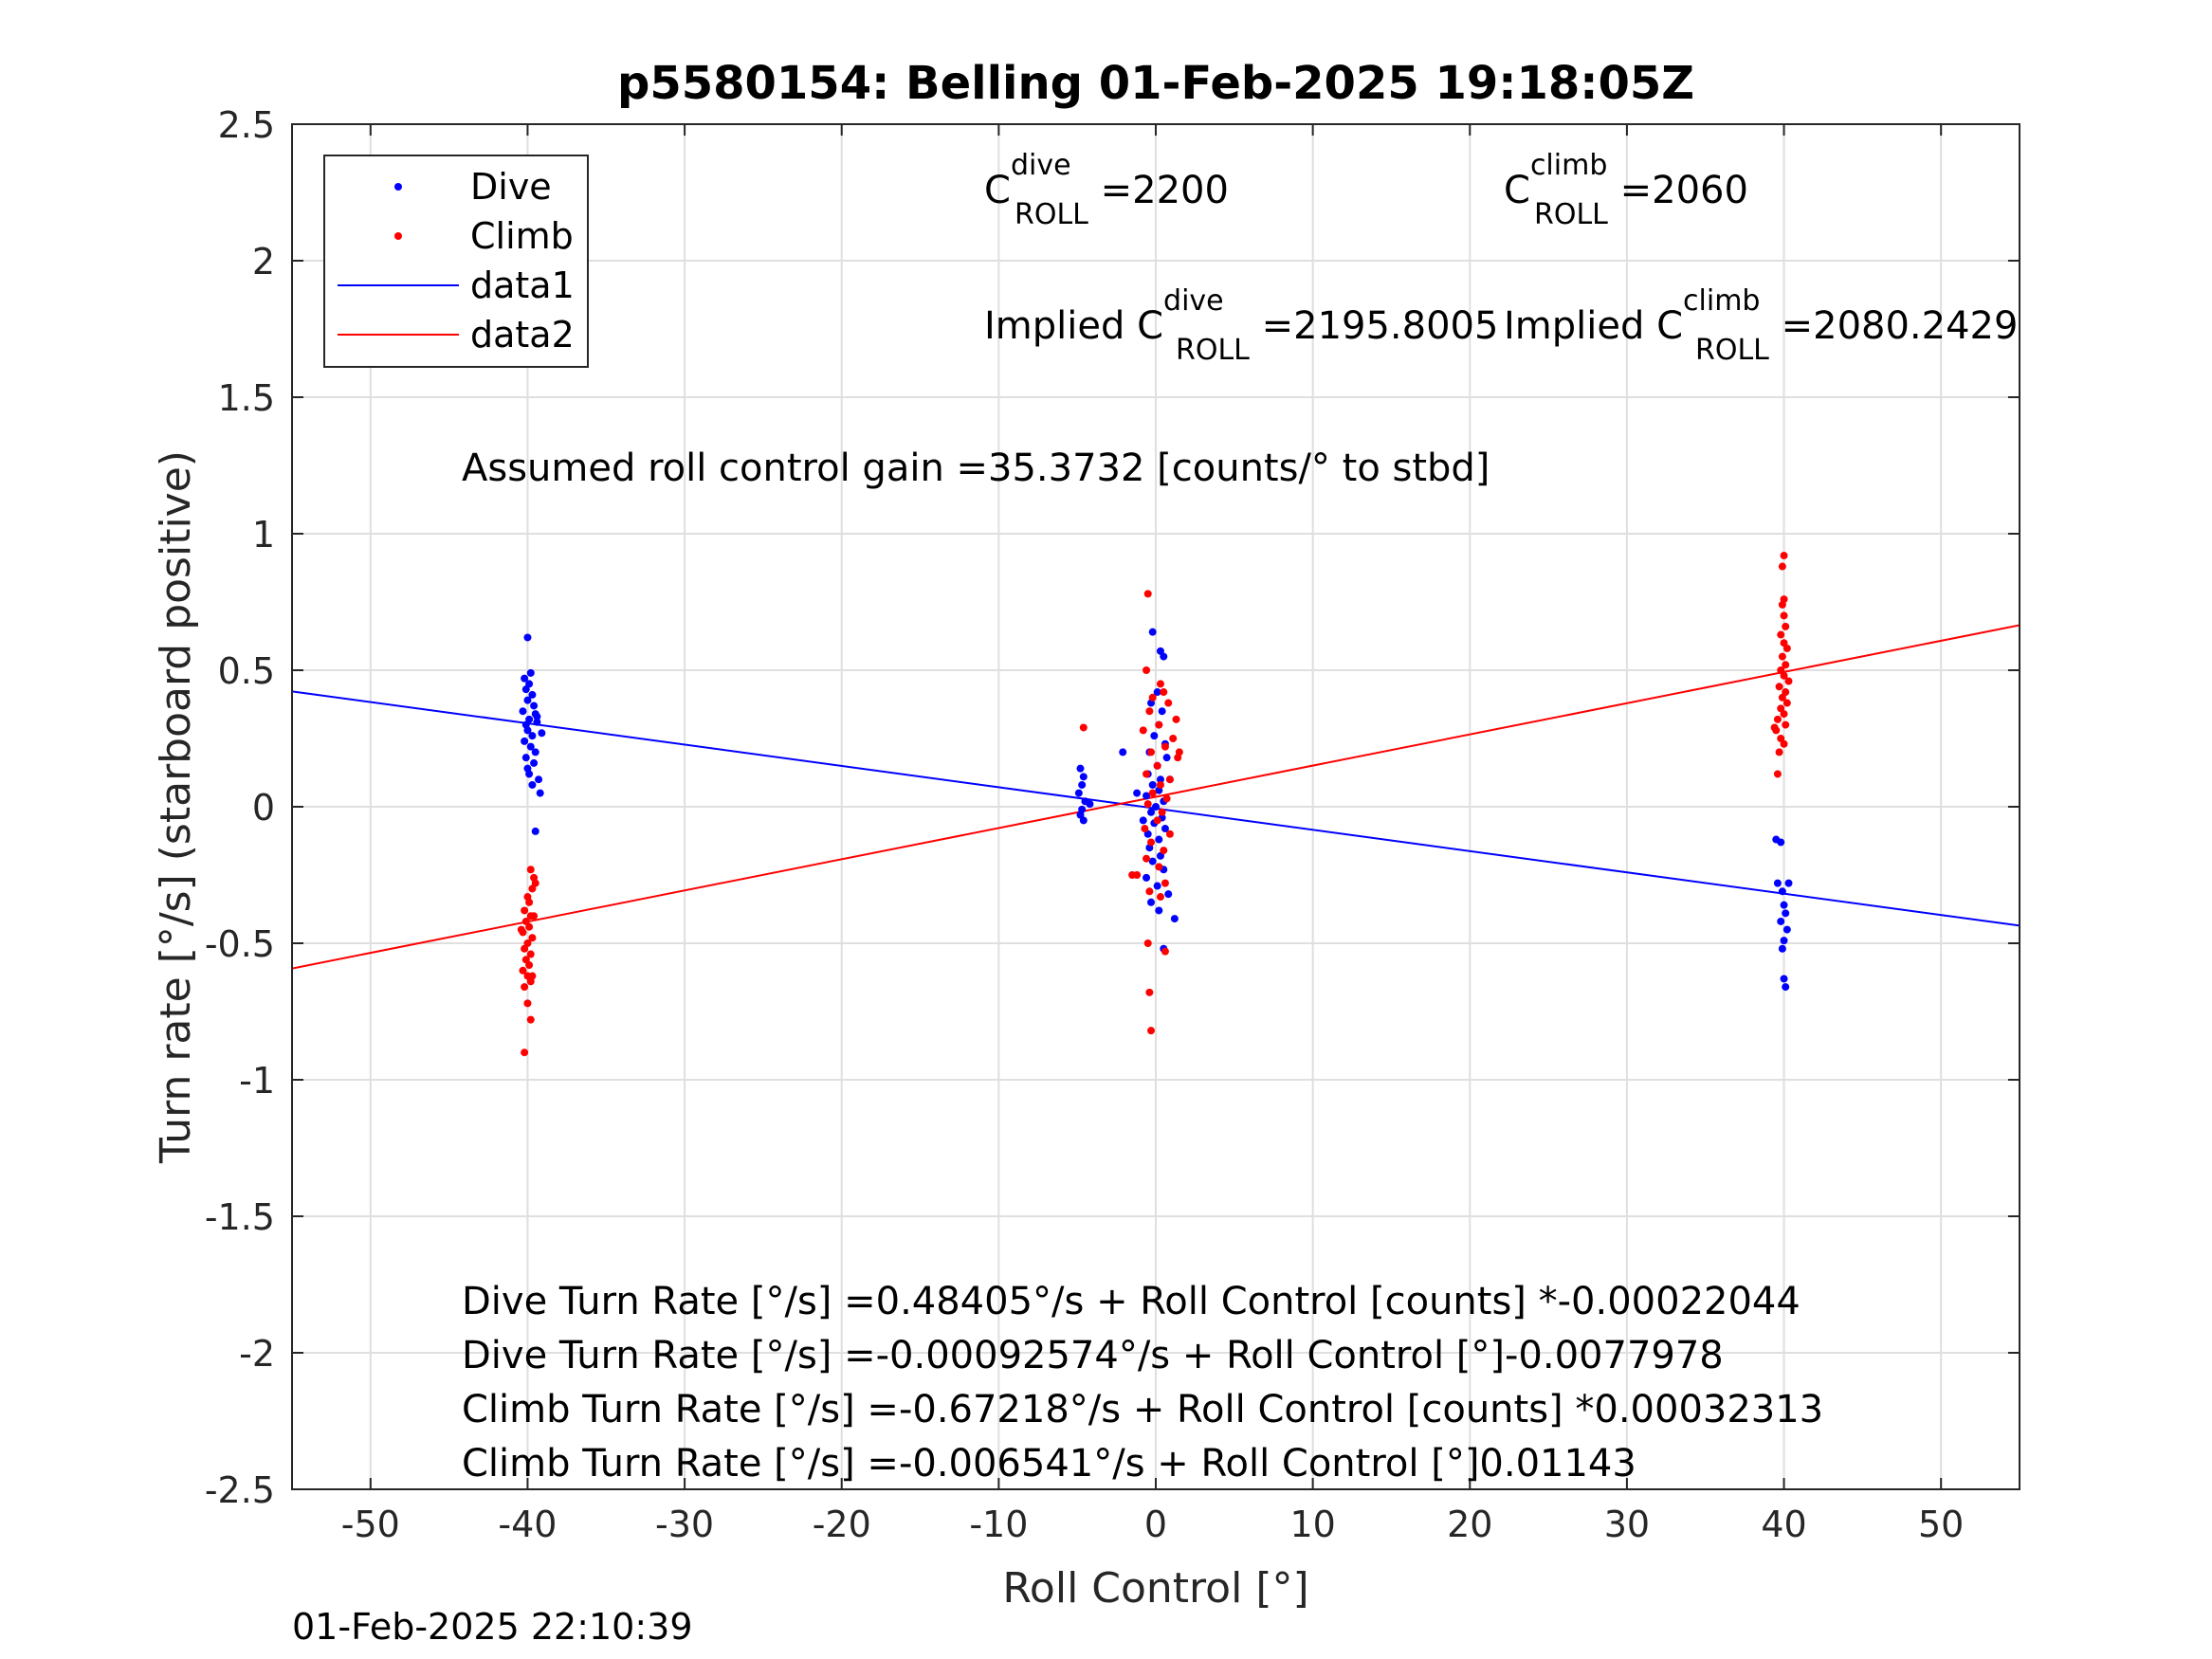 This screenshot has width=2212, height=1659. What do you see at coordinates (1106, 190) in the screenshot?
I see `c-roll-dive-annotation: Cdive ROLL =2200` at bounding box center [1106, 190].